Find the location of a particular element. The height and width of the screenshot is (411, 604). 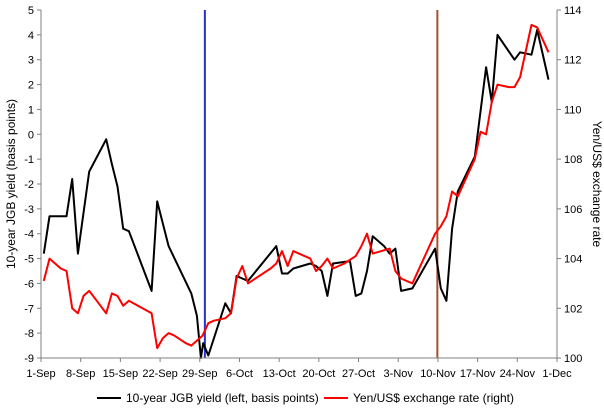

left-tick-label: -8 is located at coordinates (29, 334).